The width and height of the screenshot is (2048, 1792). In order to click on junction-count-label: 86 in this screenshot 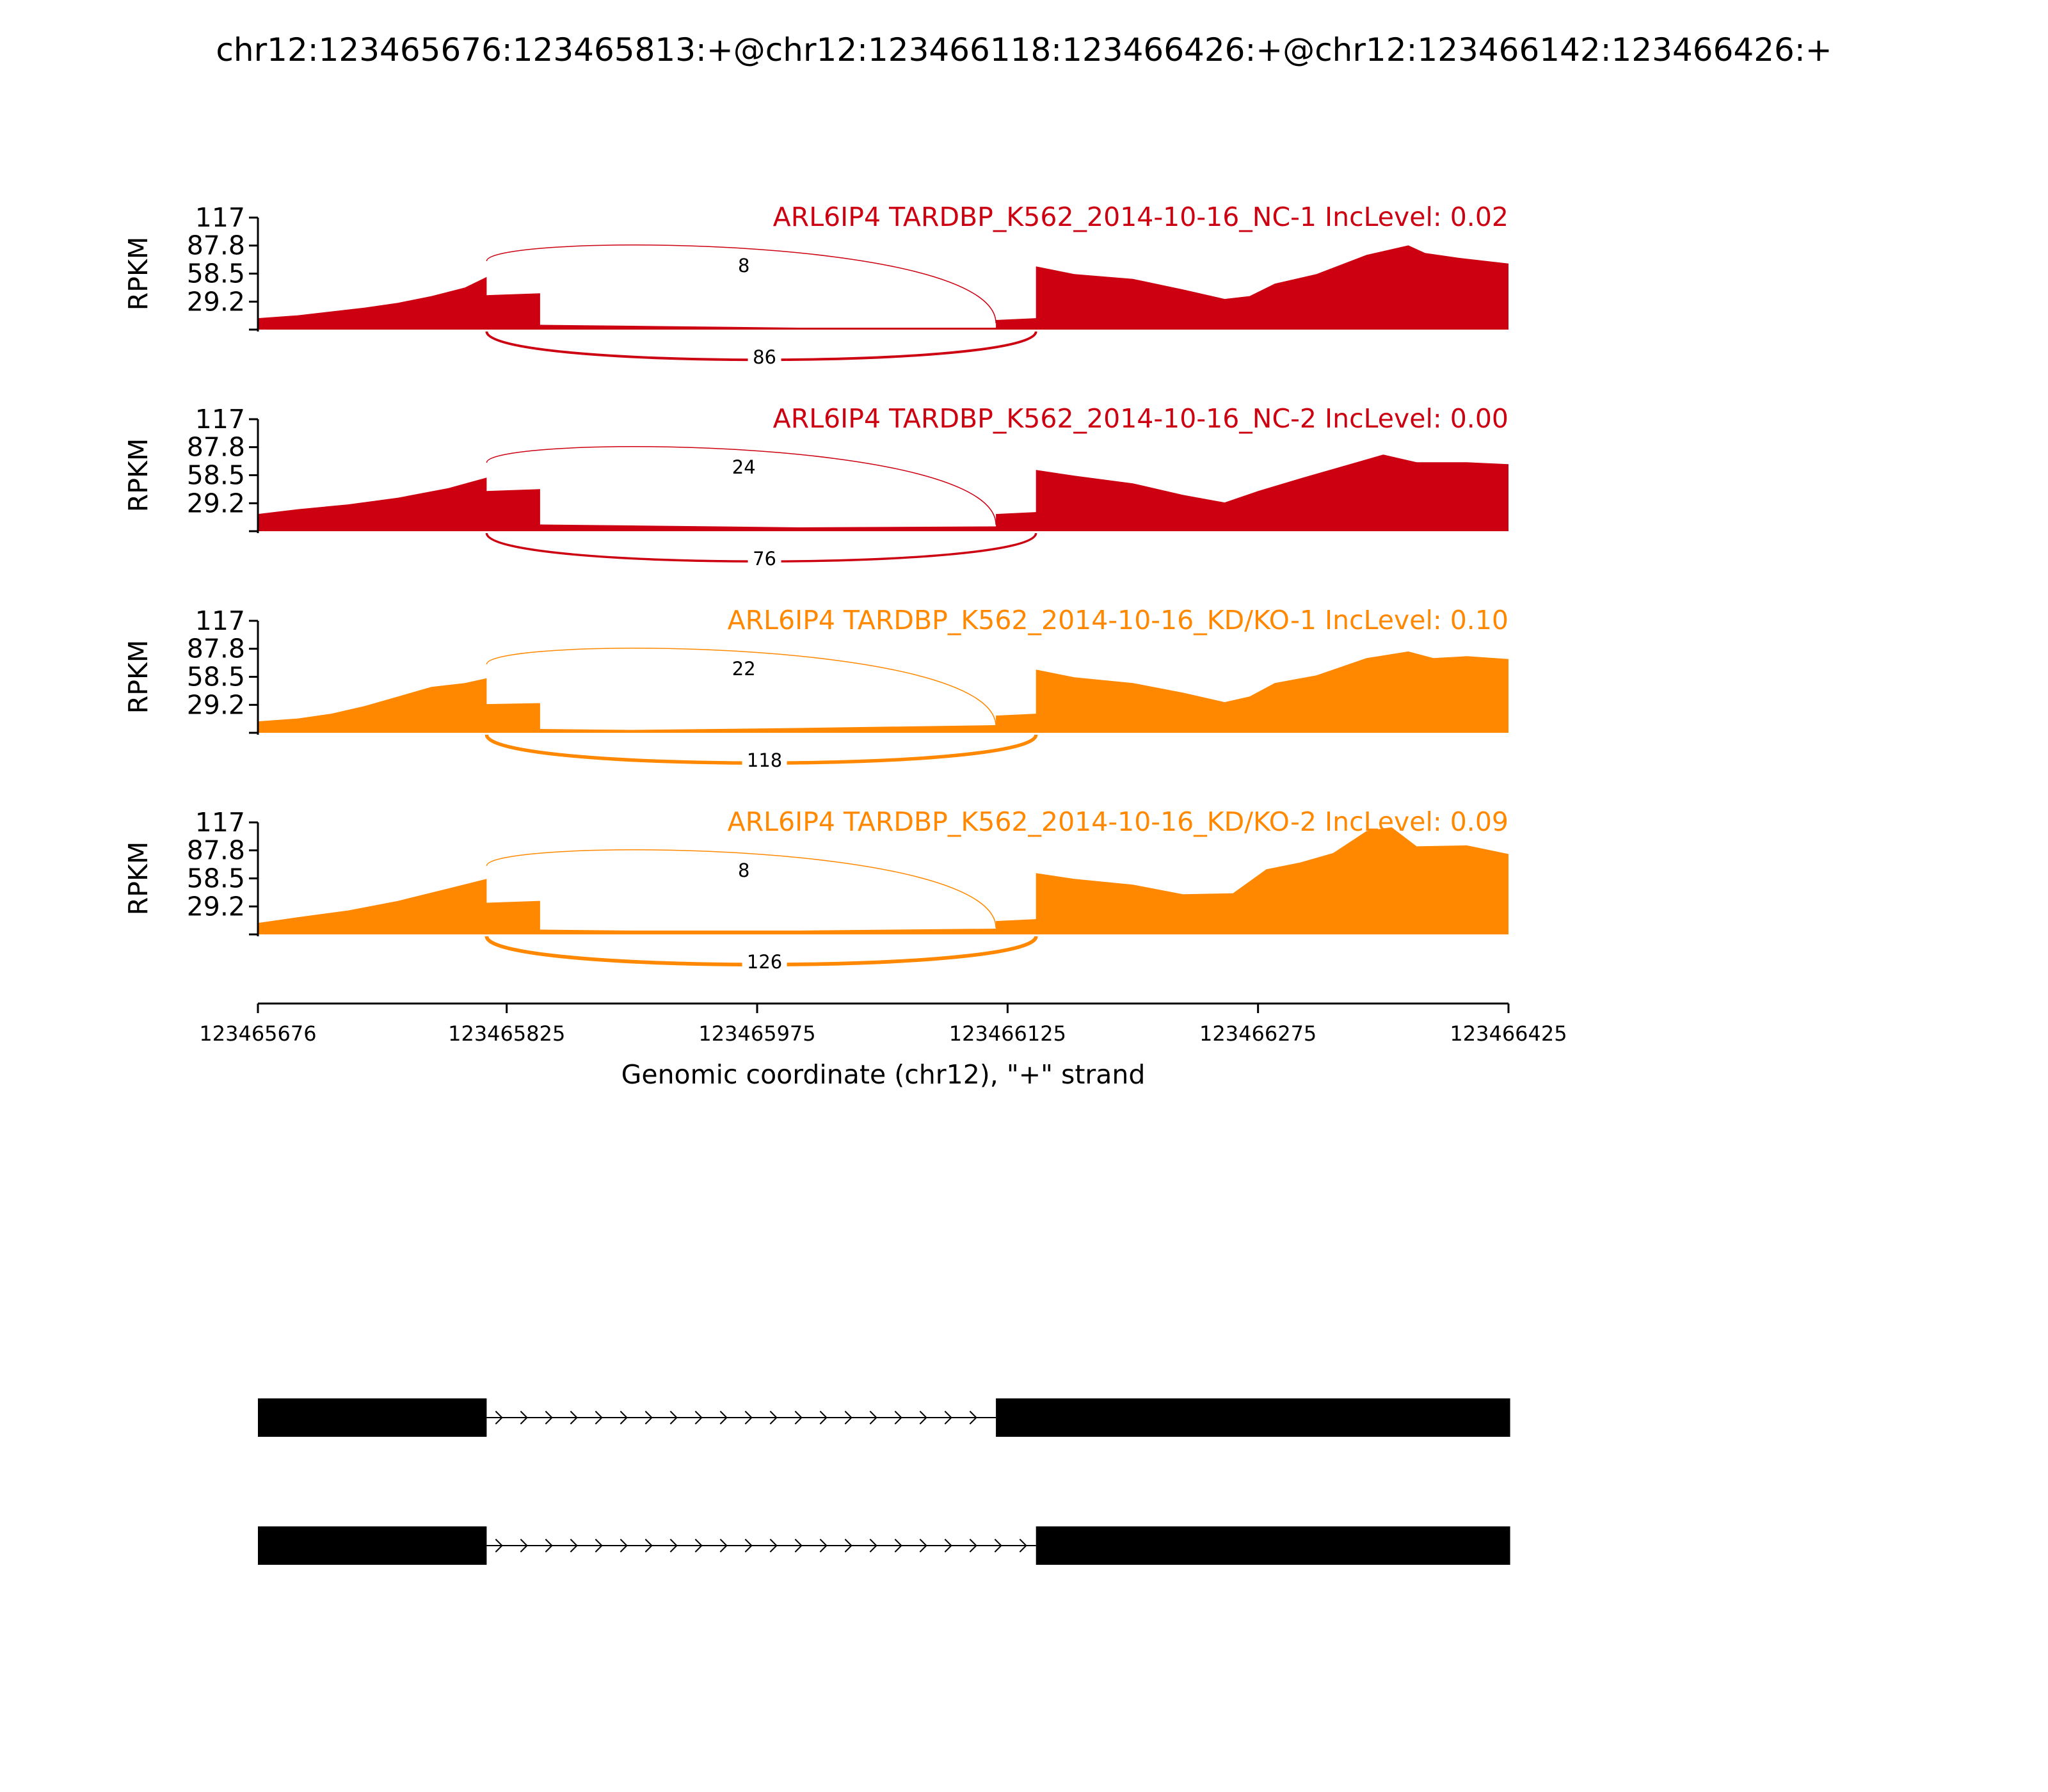, I will do `click(764, 357)`.